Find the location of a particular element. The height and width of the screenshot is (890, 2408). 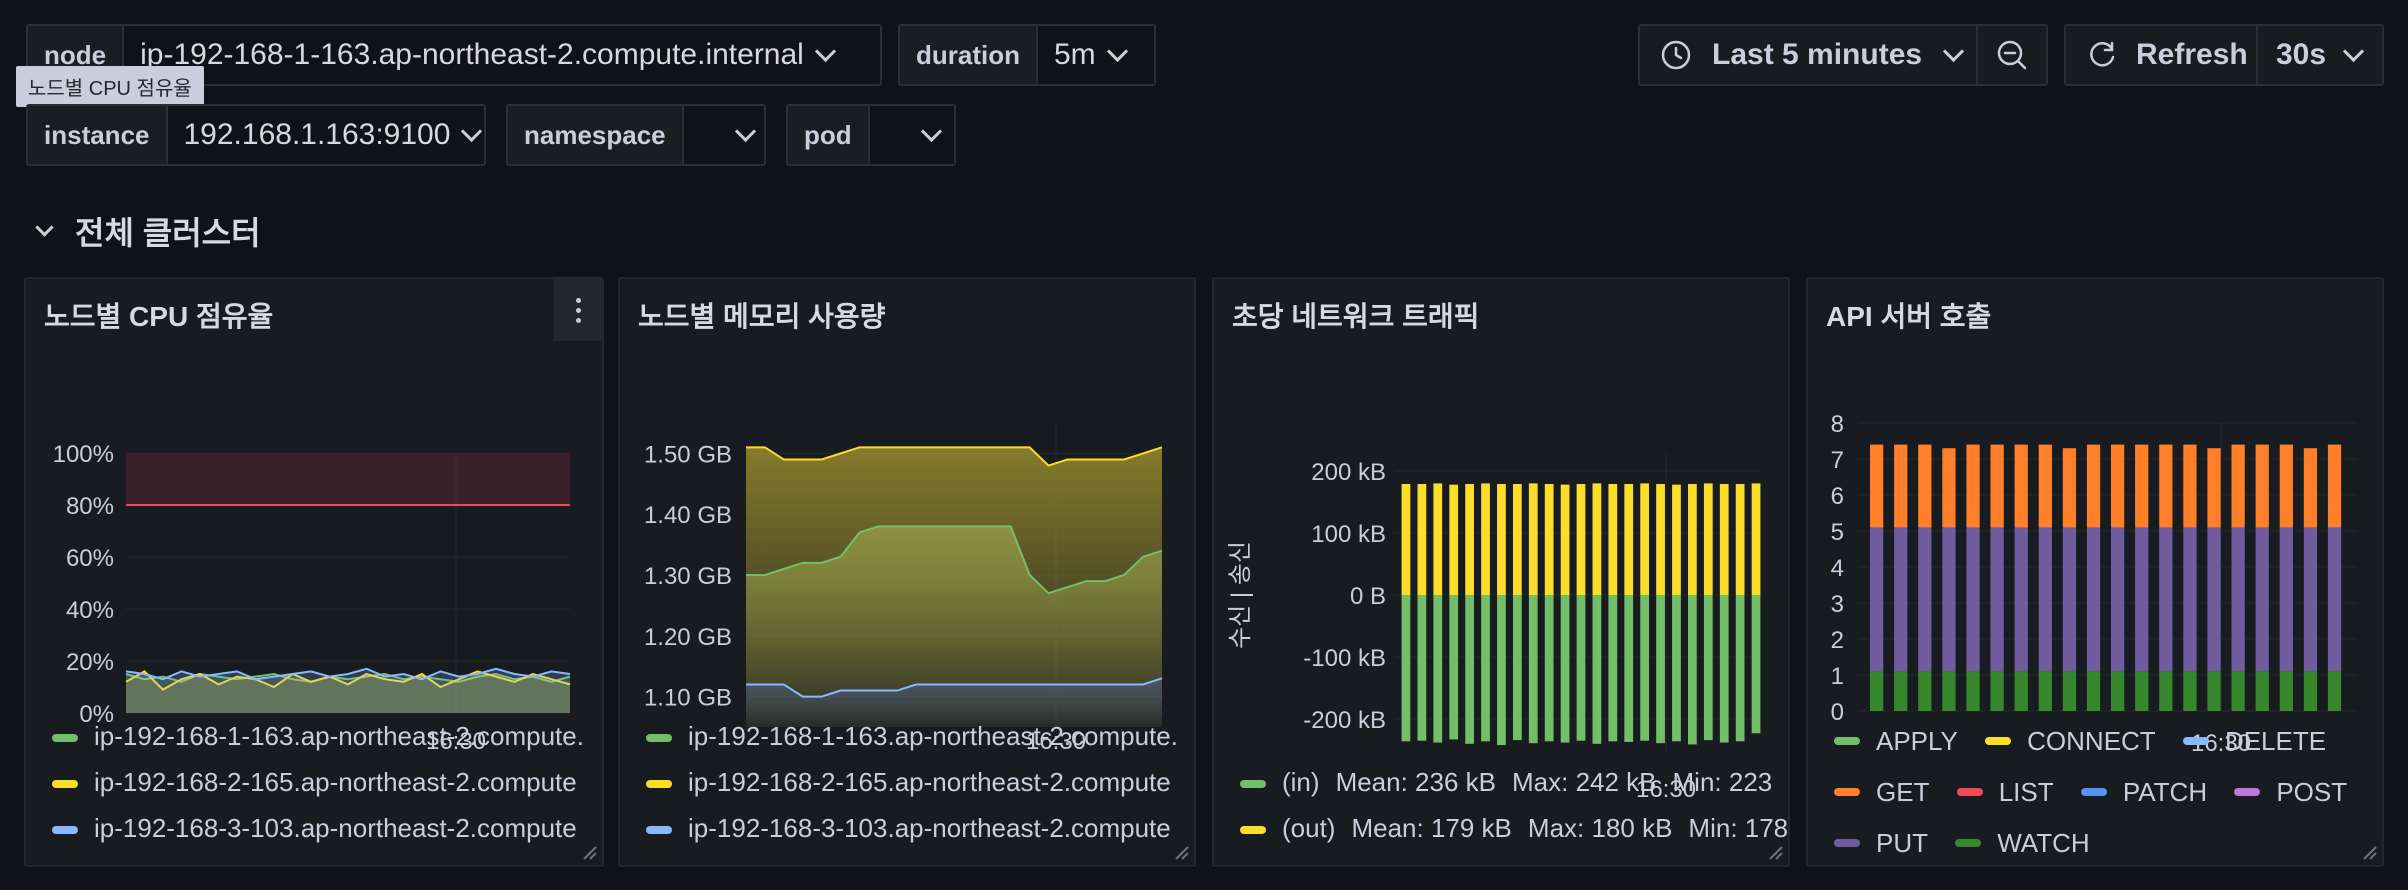

y-tick-label: 60% is located at coordinates (90, 558).